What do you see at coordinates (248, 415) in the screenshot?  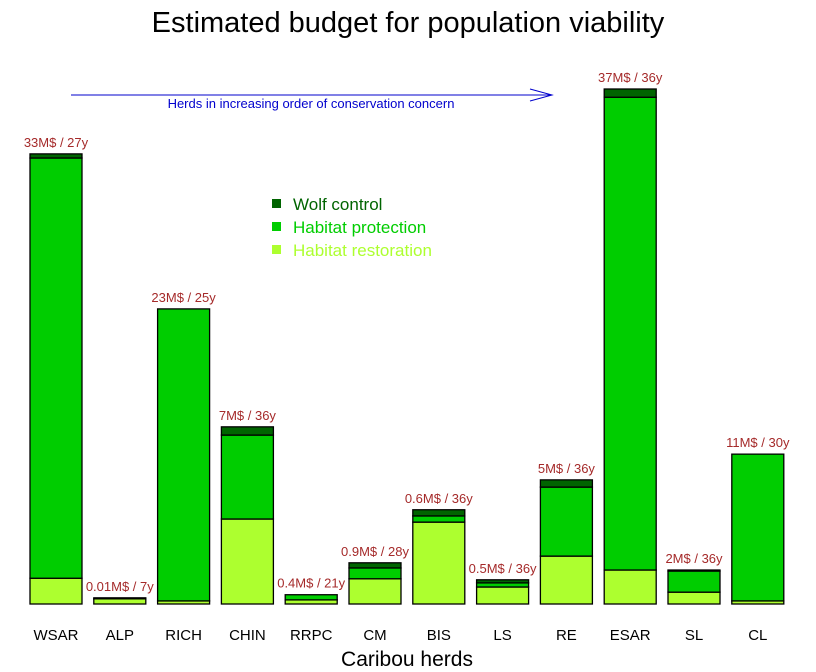 I see `data-label: 7M$ / 36y` at bounding box center [248, 415].